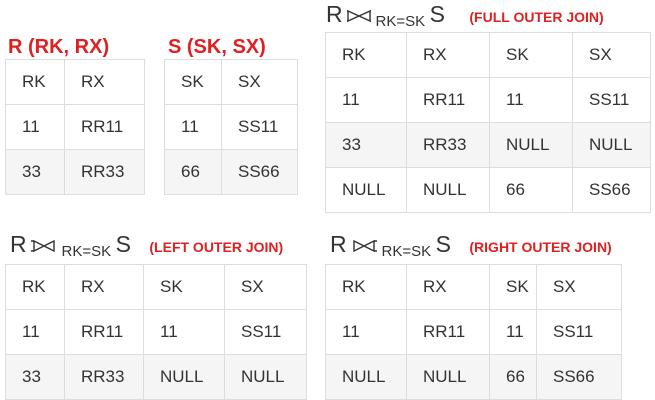 This screenshot has width=655, height=400. I want to click on relation-r-title: R (RK, RX), so click(59, 47).